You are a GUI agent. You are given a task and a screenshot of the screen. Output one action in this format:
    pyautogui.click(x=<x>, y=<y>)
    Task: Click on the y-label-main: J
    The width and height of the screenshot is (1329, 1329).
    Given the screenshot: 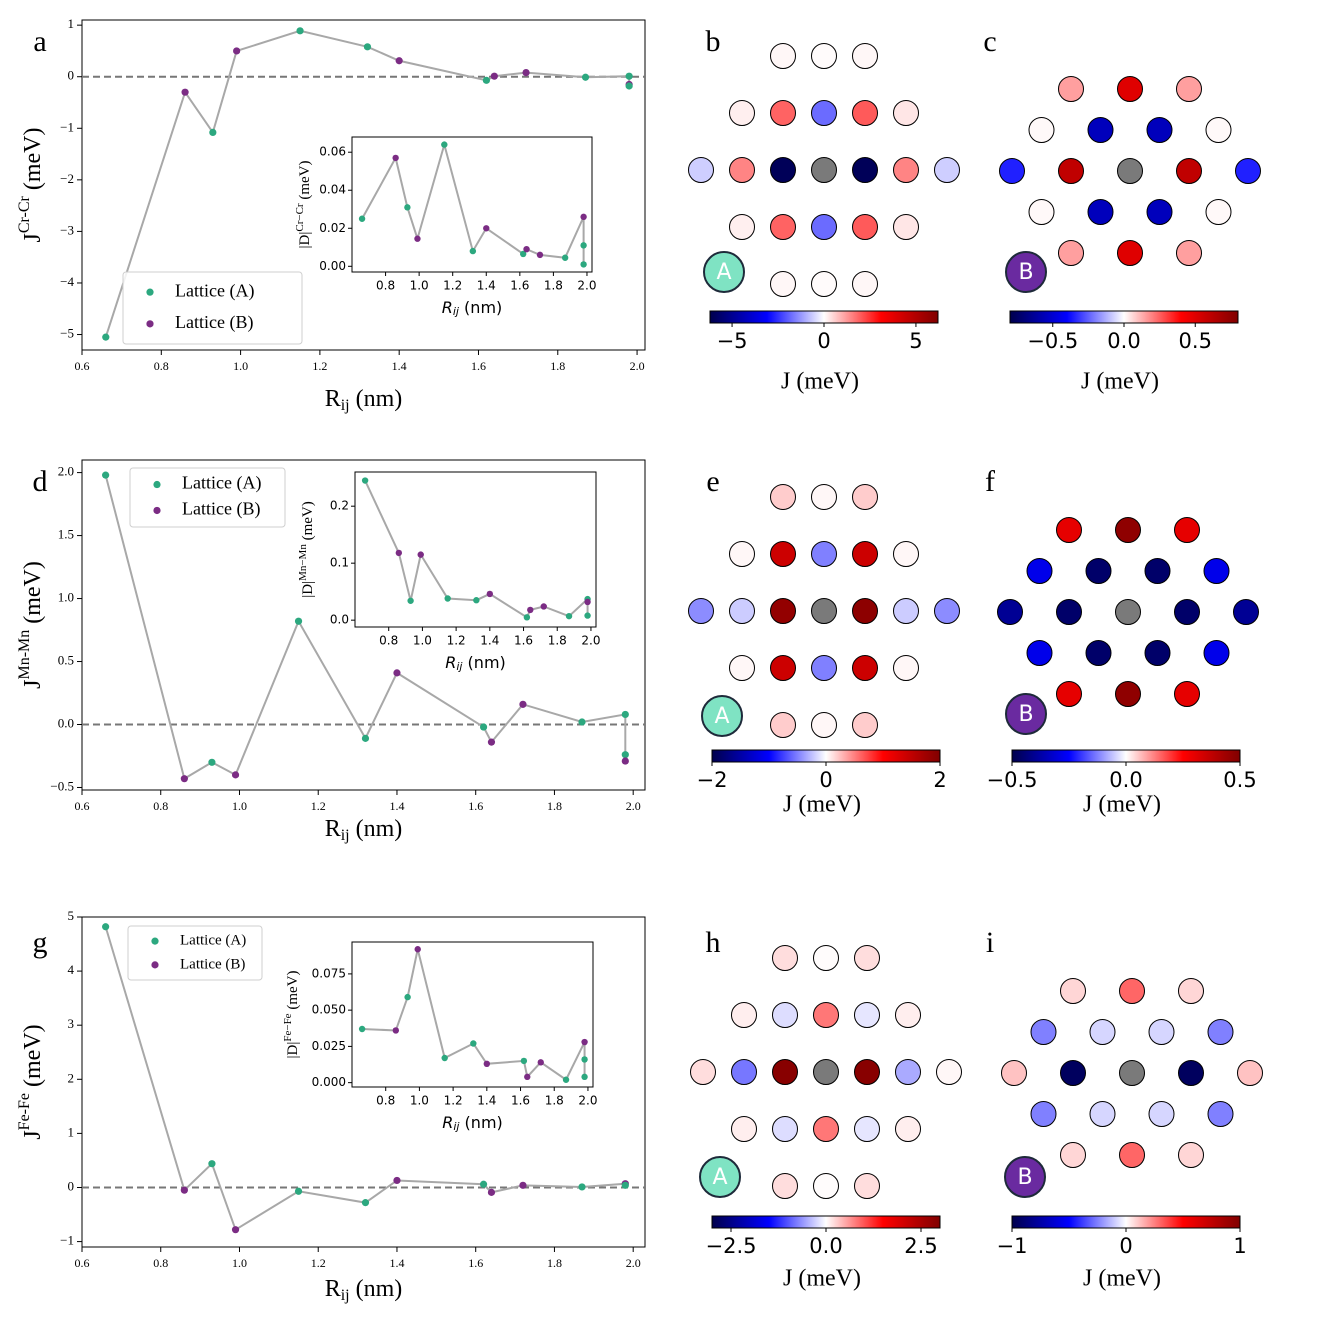 What is the action you would take?
    pyautogui.click(x=33, y=684)
    